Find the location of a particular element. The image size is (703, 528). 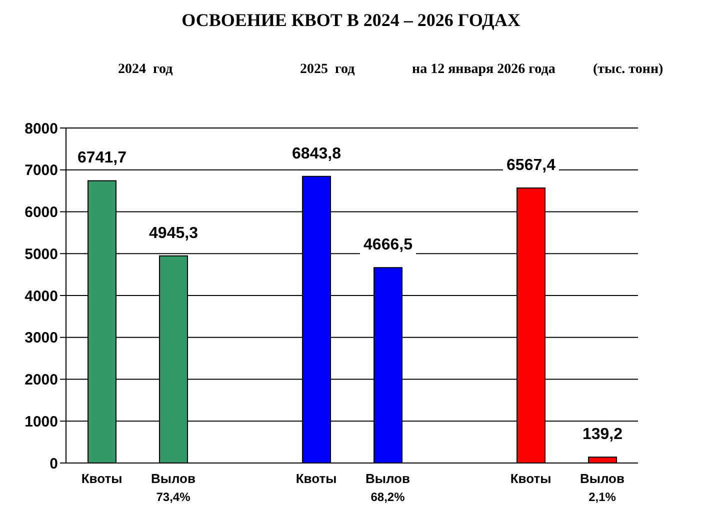

data-label: 139,2 is located at coordinates (602, 435).